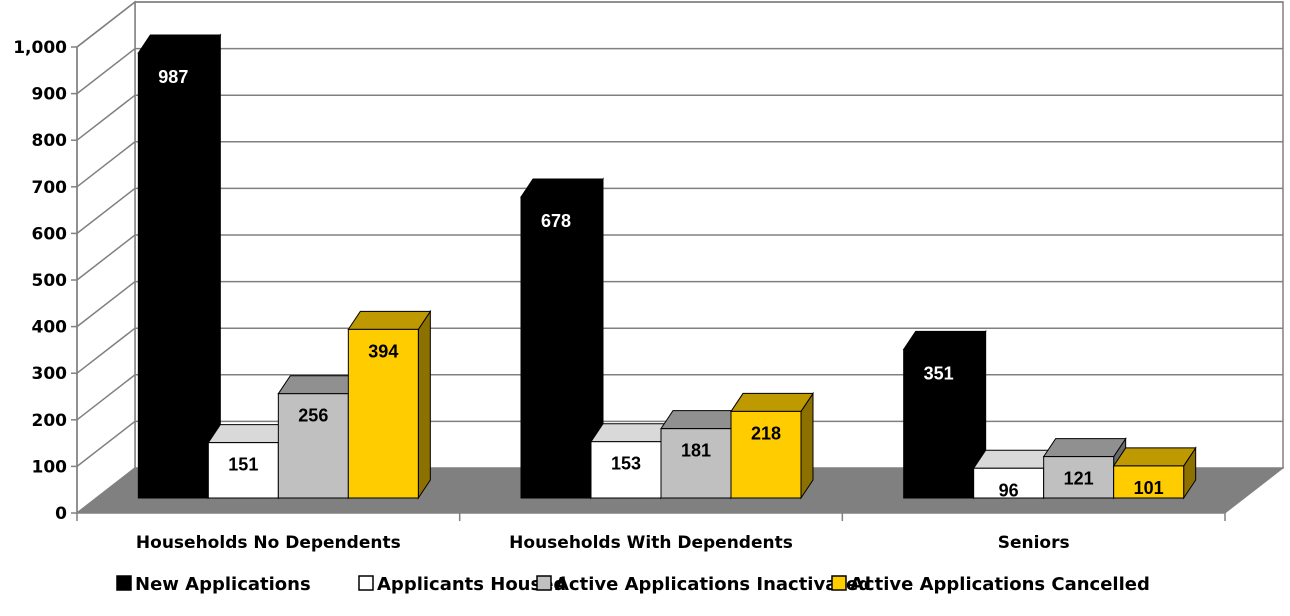 The width and height of the screenshot is (1290, 616). I want to click on data-label-active-applications-cancelled-households-with-dependents: 218, so click(766, 433).